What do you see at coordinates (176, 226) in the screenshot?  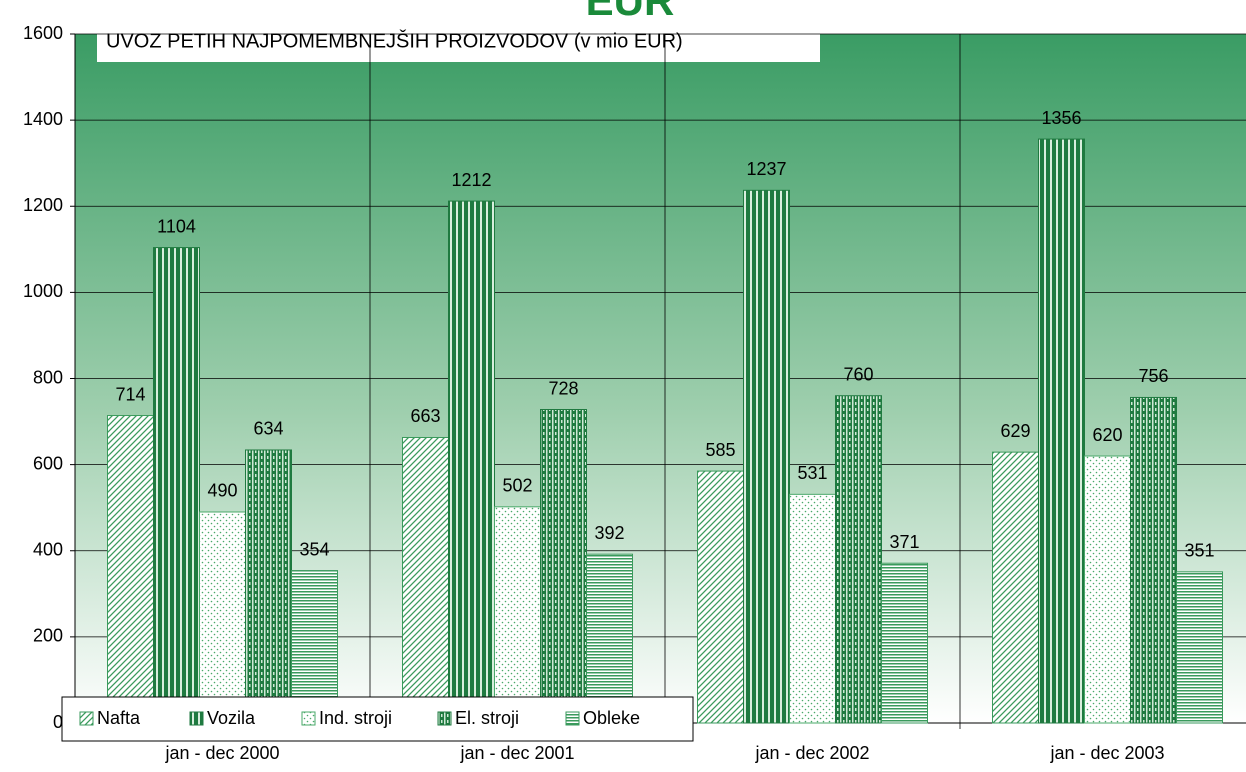 I see `data-label: 1104` at bounding box center [176, 226].